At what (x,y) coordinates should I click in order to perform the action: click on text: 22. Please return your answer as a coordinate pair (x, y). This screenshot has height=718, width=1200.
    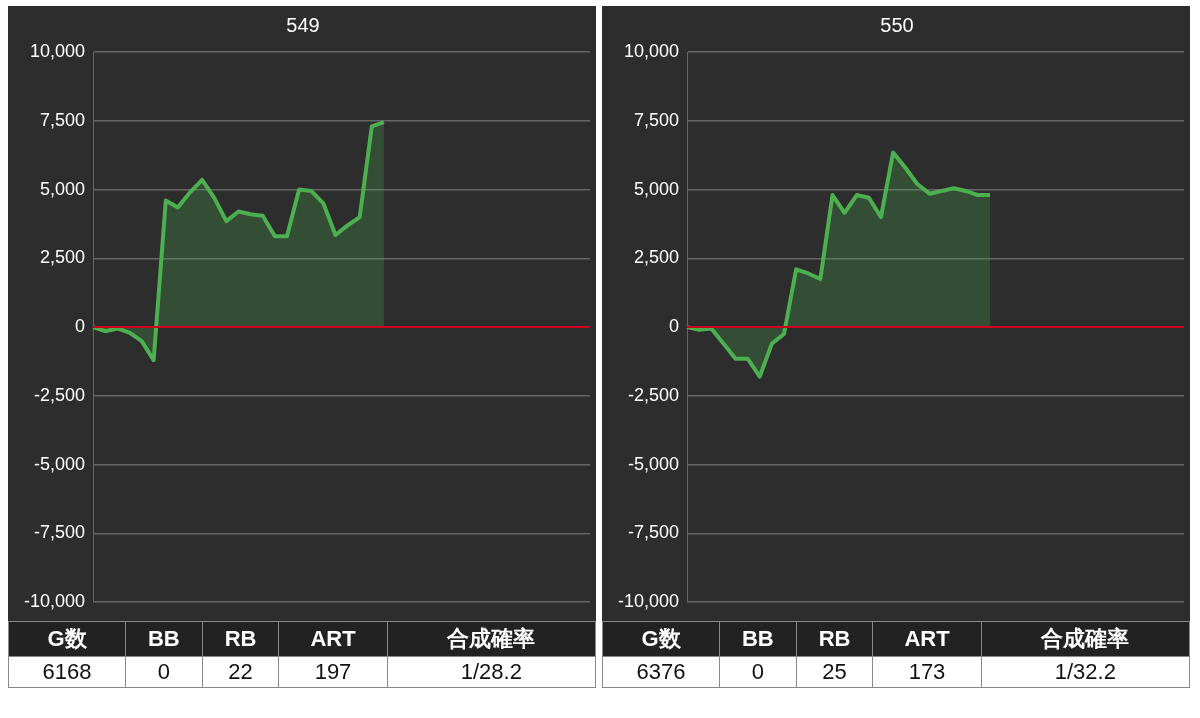
    Looking at the image, I should click on (240, 672).